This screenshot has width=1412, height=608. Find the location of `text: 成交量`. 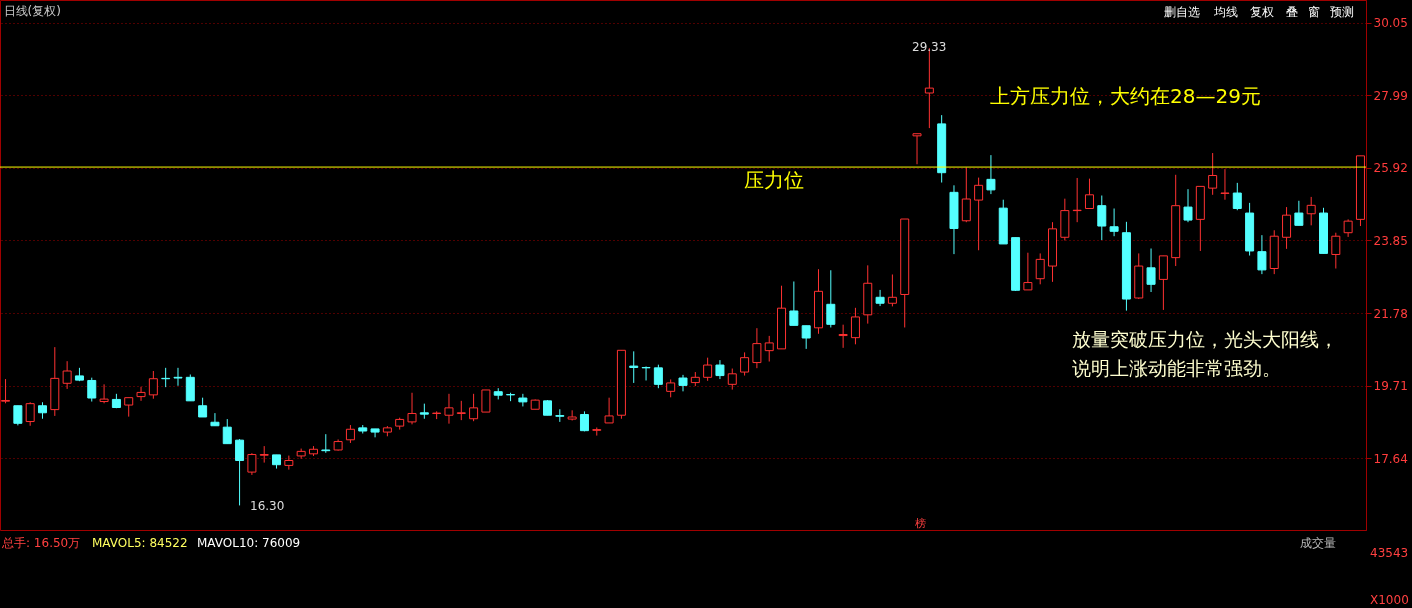

text: 成交量 is located at coordinates (1318, 543).